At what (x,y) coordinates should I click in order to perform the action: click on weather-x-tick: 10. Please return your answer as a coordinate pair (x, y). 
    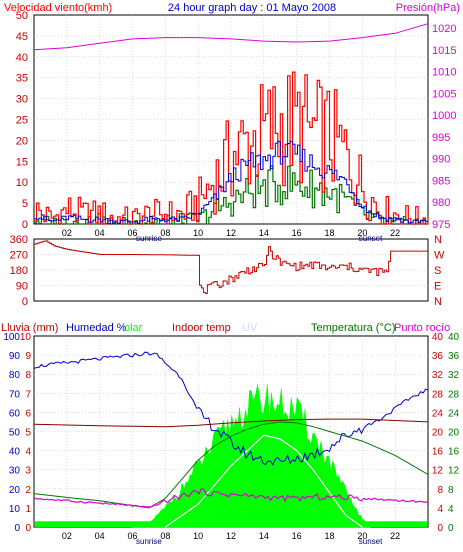
    Looking at the image, I should click on (198, 536).